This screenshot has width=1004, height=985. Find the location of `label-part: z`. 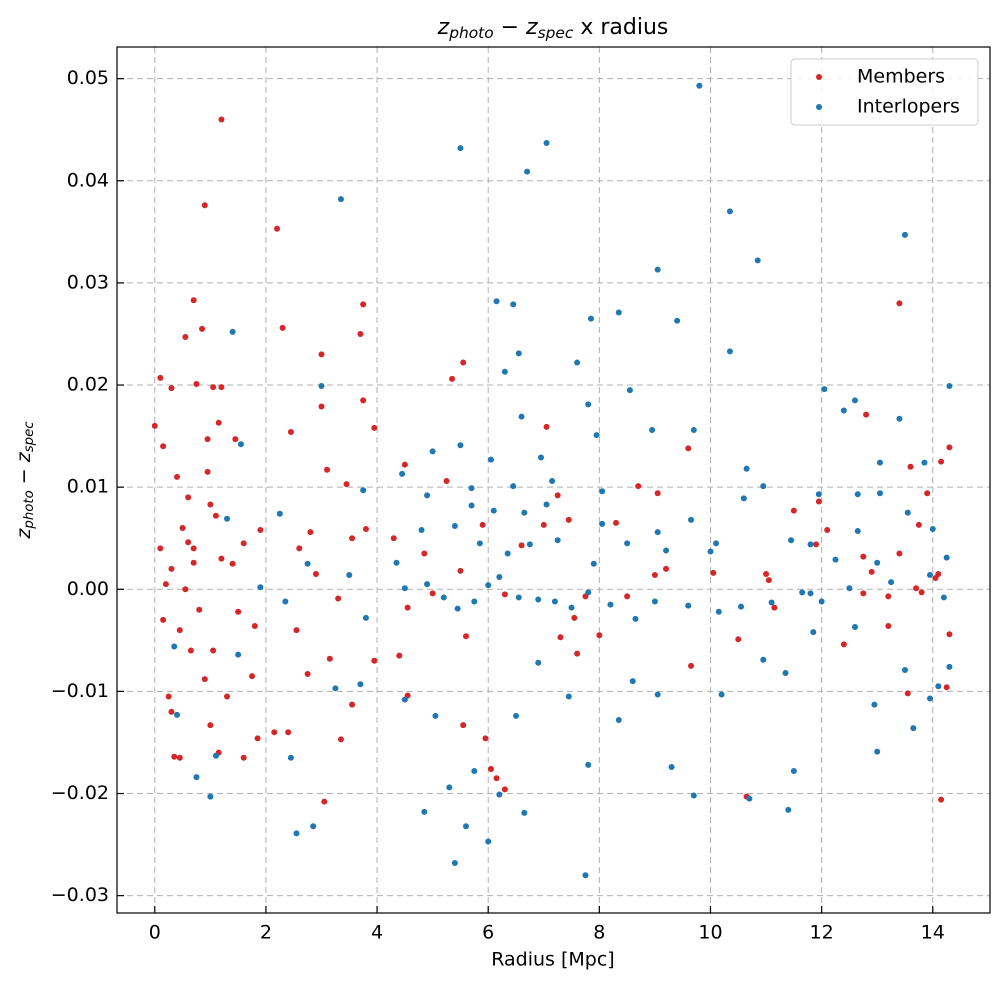

label-part: z is located at coordinates (531, 27).